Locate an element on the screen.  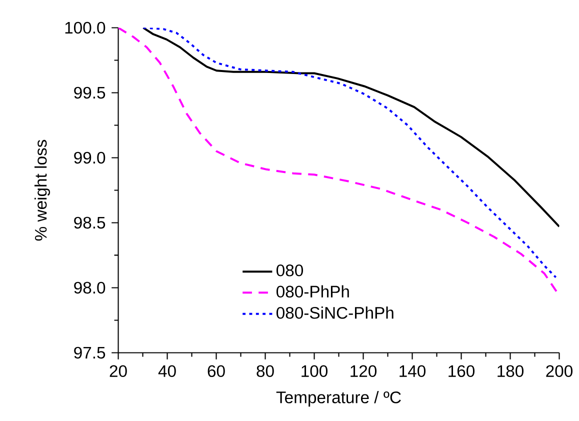
x-tick-label: 100 is located at coordinates (315, 371).